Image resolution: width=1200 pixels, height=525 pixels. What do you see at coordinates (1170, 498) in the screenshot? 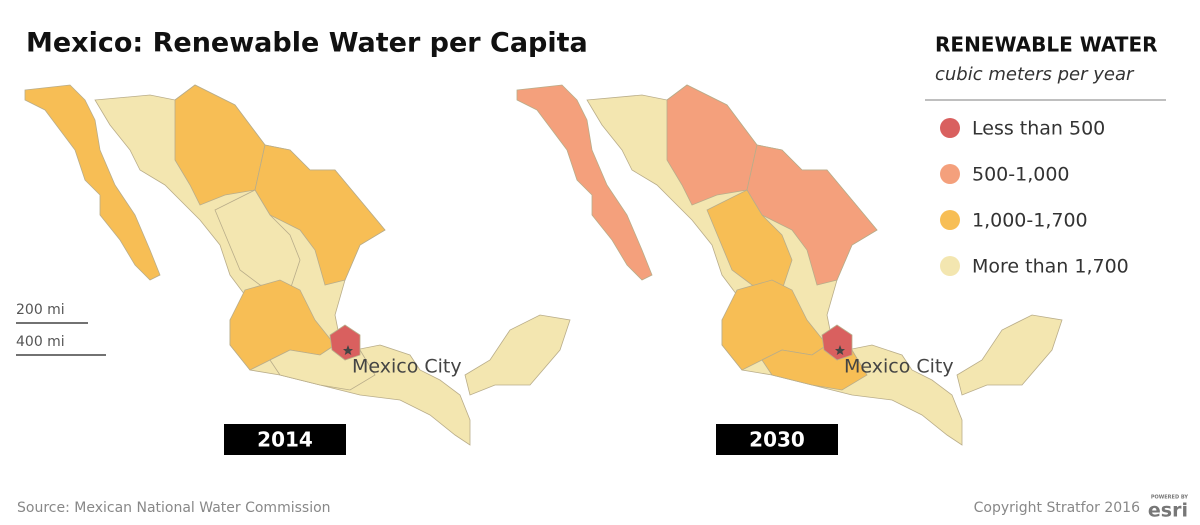
I see `logo-top: POWERED BY` at bounding box center [1170, 498].